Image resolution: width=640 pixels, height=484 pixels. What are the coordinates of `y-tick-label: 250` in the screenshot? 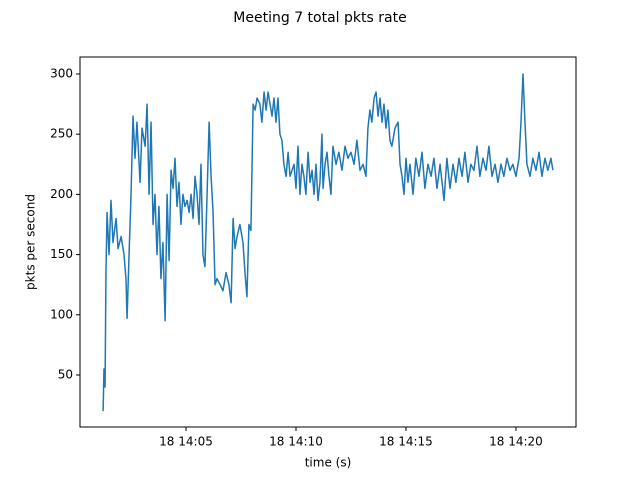 It's located at (61, 134).